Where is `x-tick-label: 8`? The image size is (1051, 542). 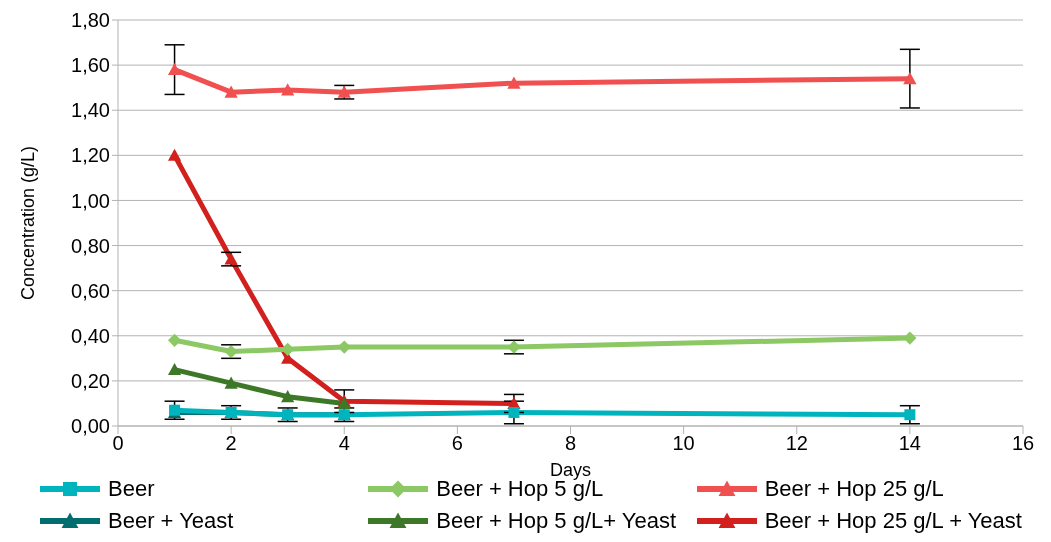 x-tick-label: 8 is located at coordinates (570, 443).